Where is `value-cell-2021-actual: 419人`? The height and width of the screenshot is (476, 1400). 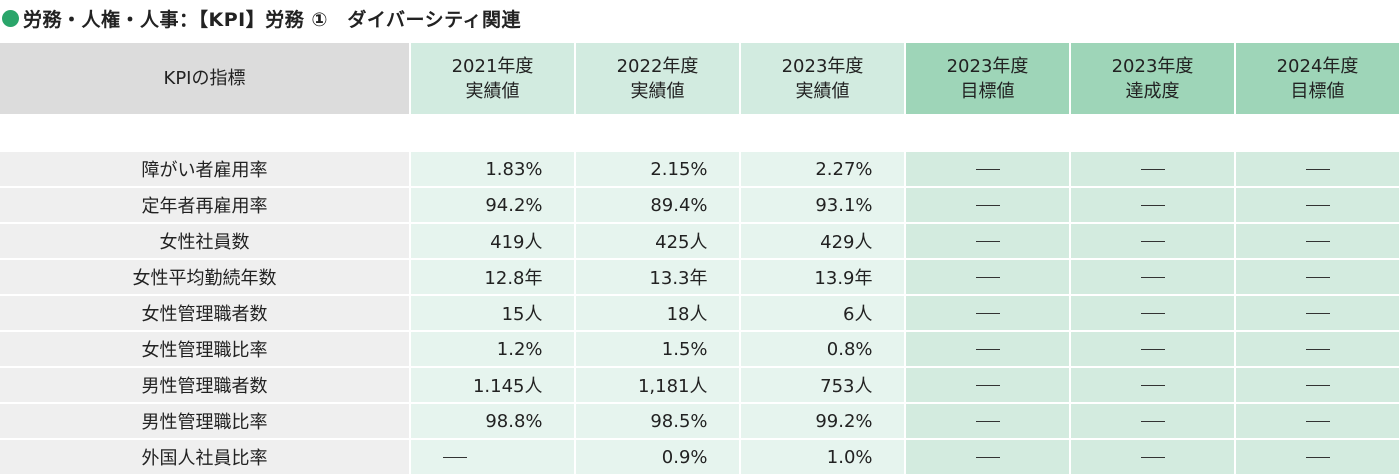
value-cell-2021-actual: 419人 is located at coordinates (492, 241).